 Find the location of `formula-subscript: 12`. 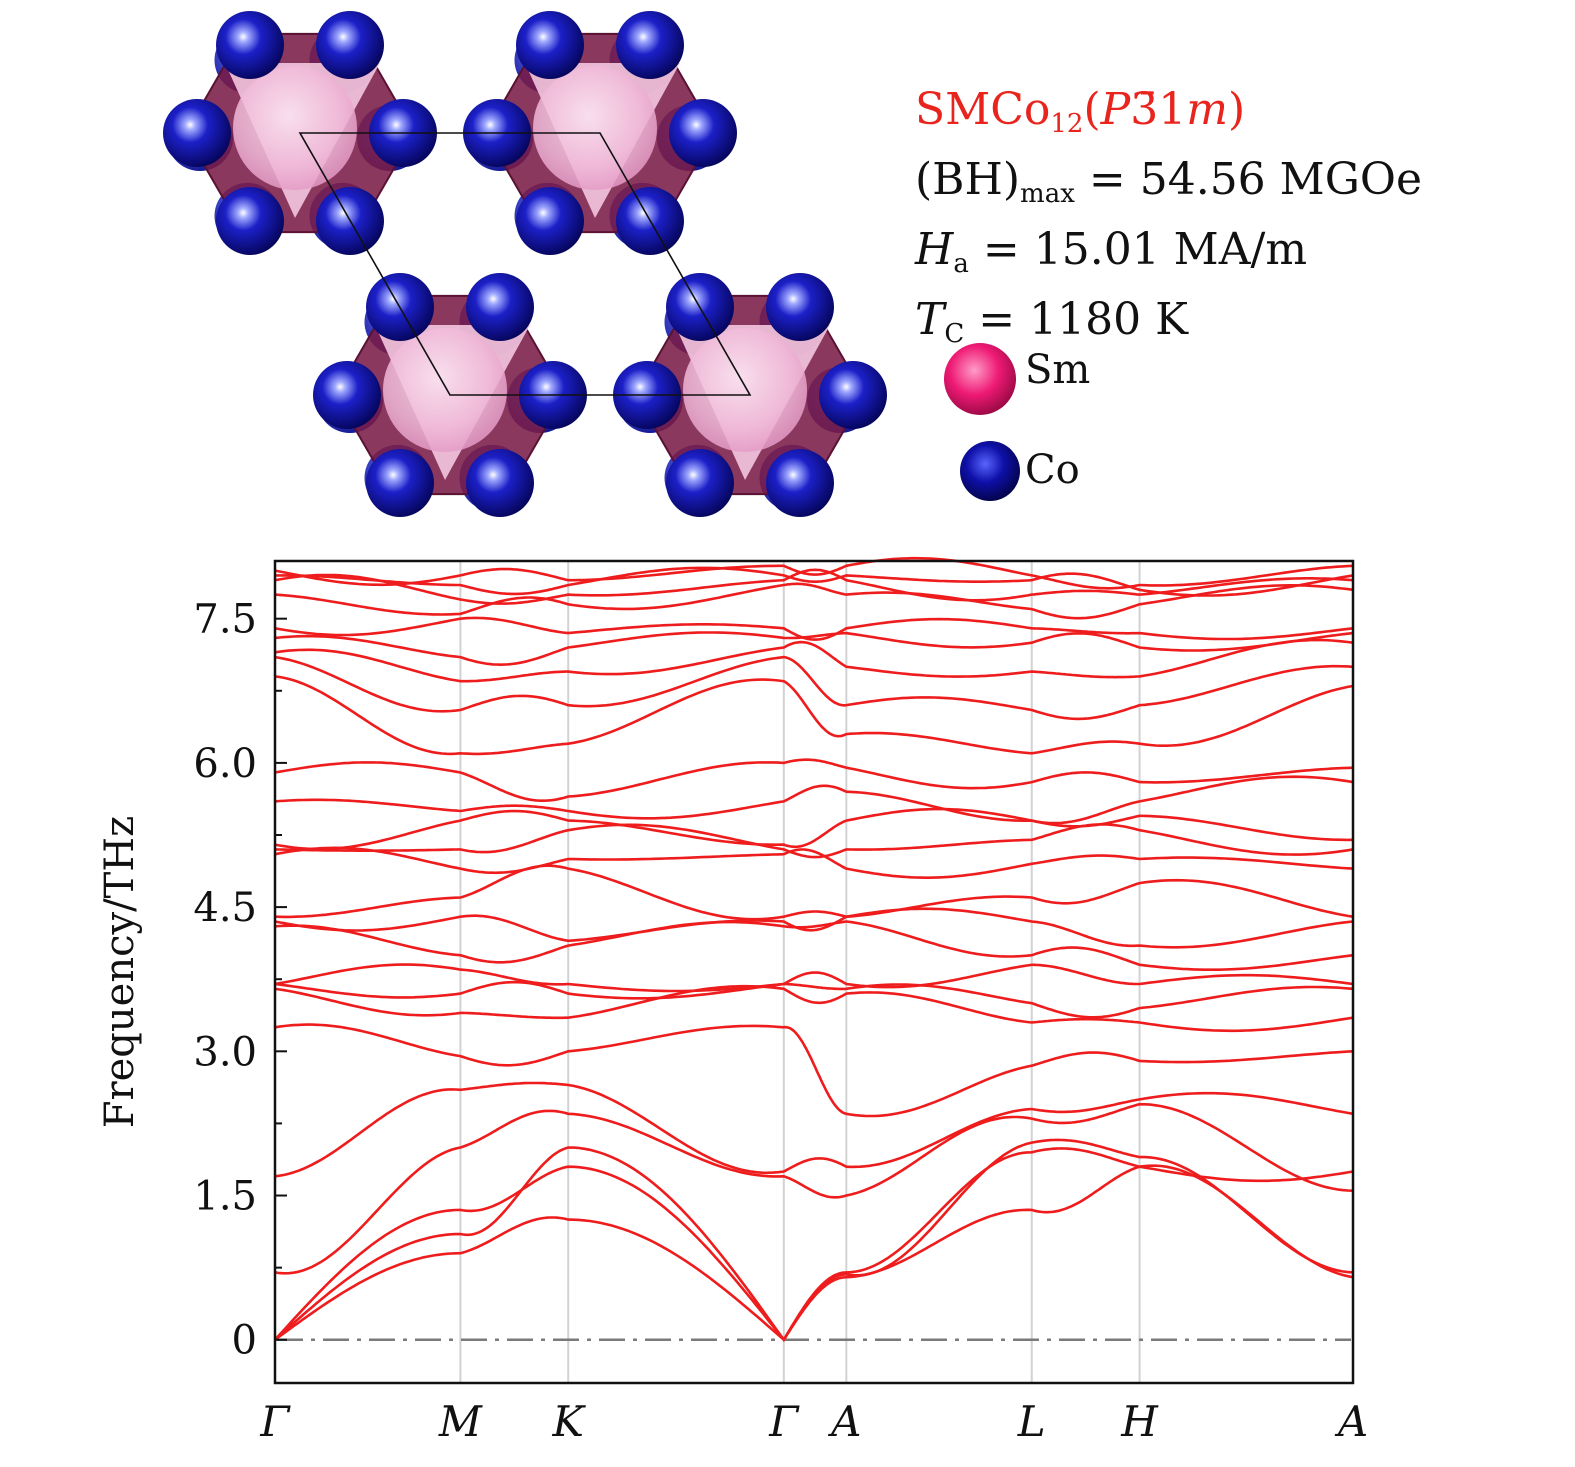

formula-subscript: 12 is located at coordinates (1067, 124).